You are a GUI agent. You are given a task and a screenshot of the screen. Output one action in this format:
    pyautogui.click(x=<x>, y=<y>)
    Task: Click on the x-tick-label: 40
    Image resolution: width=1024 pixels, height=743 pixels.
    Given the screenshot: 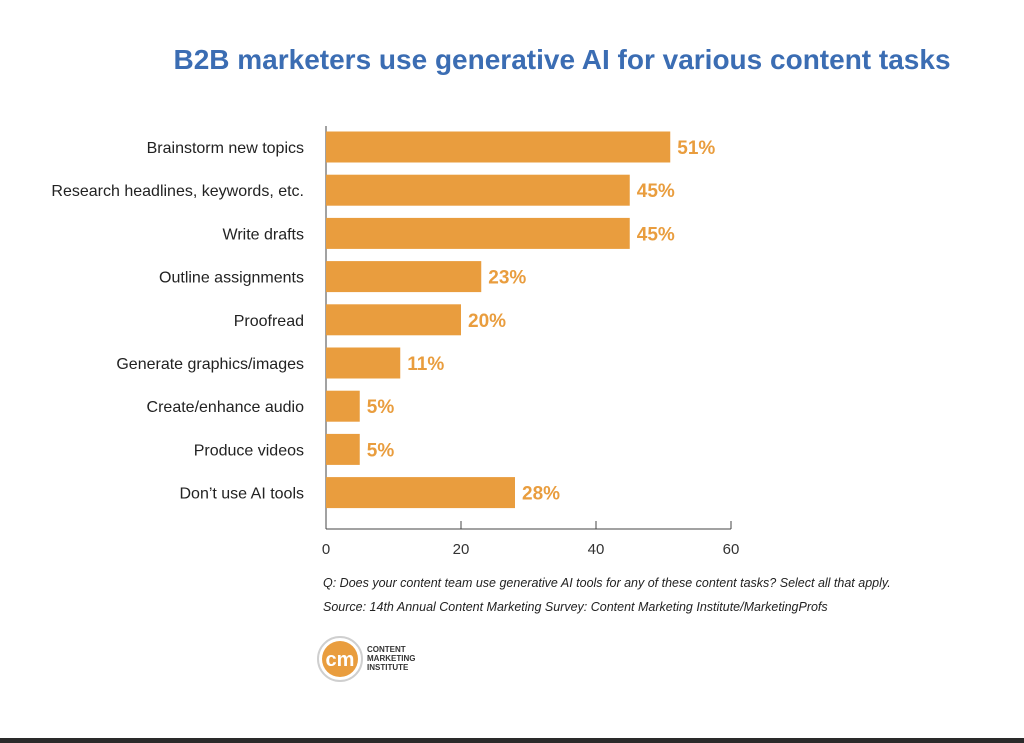 What is the action you would take?
    pyautogui.click(x=596, y=549)
    